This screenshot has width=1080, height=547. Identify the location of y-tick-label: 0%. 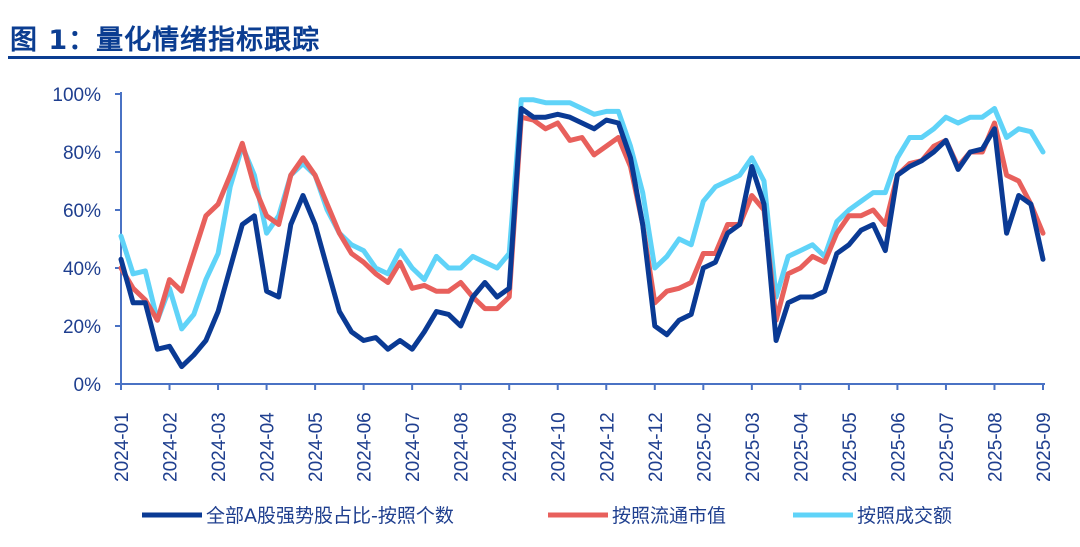
(88, 385).